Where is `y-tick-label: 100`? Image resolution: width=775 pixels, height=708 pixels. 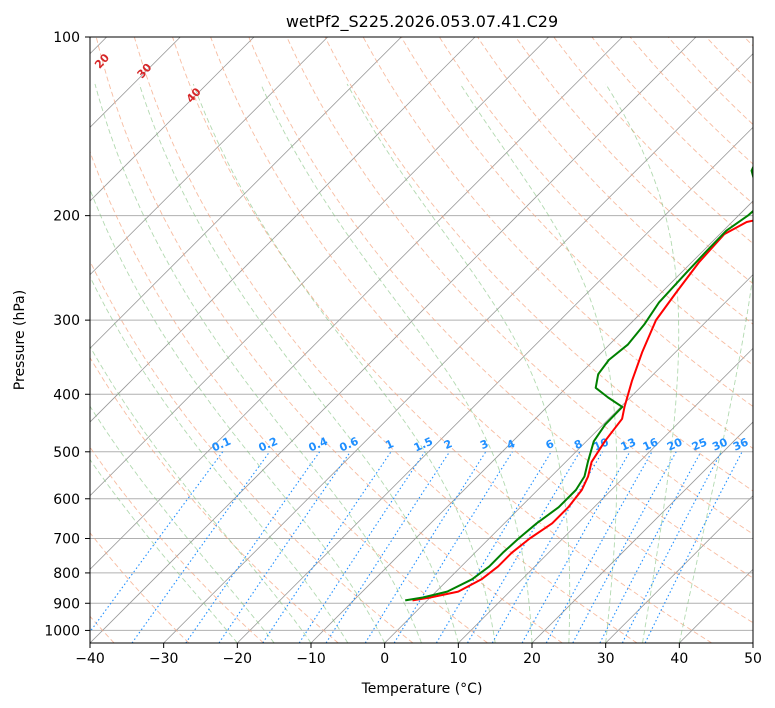 y-tick-label: 100 is located at coordinates (66, 38).